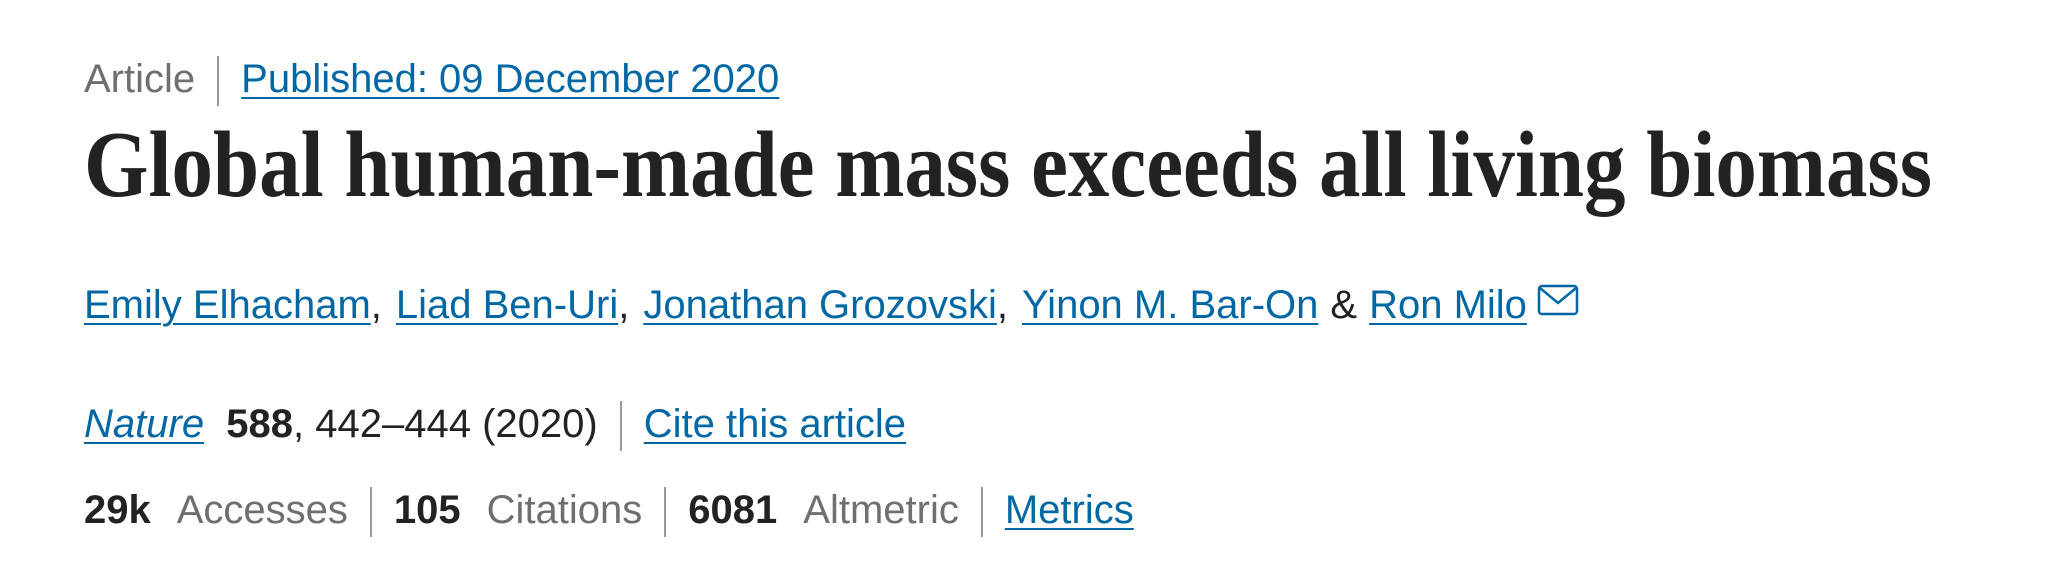 The image size is (2054, 588). Describe the element at coordinates (227, 305) in the screenshot. I see `author-link: Emily Elhacham` at that location.